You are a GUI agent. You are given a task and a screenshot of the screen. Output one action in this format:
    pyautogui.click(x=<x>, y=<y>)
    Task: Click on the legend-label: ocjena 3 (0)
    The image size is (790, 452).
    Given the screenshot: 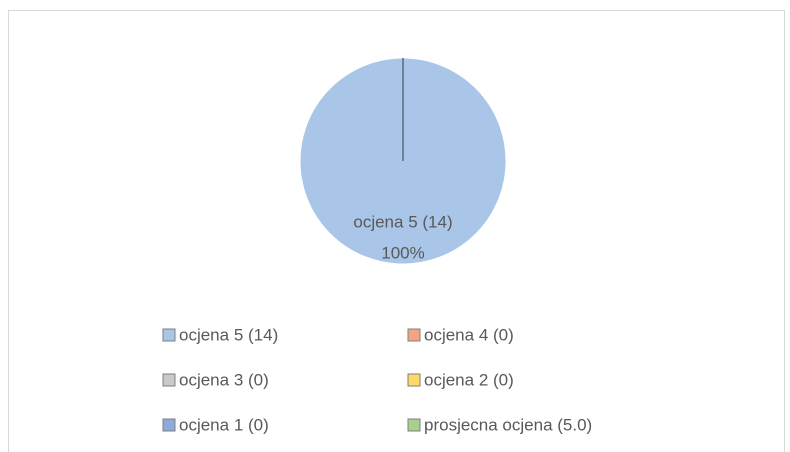 What is the action you would take?
    pyautogui.click(x=224, y=379)
    